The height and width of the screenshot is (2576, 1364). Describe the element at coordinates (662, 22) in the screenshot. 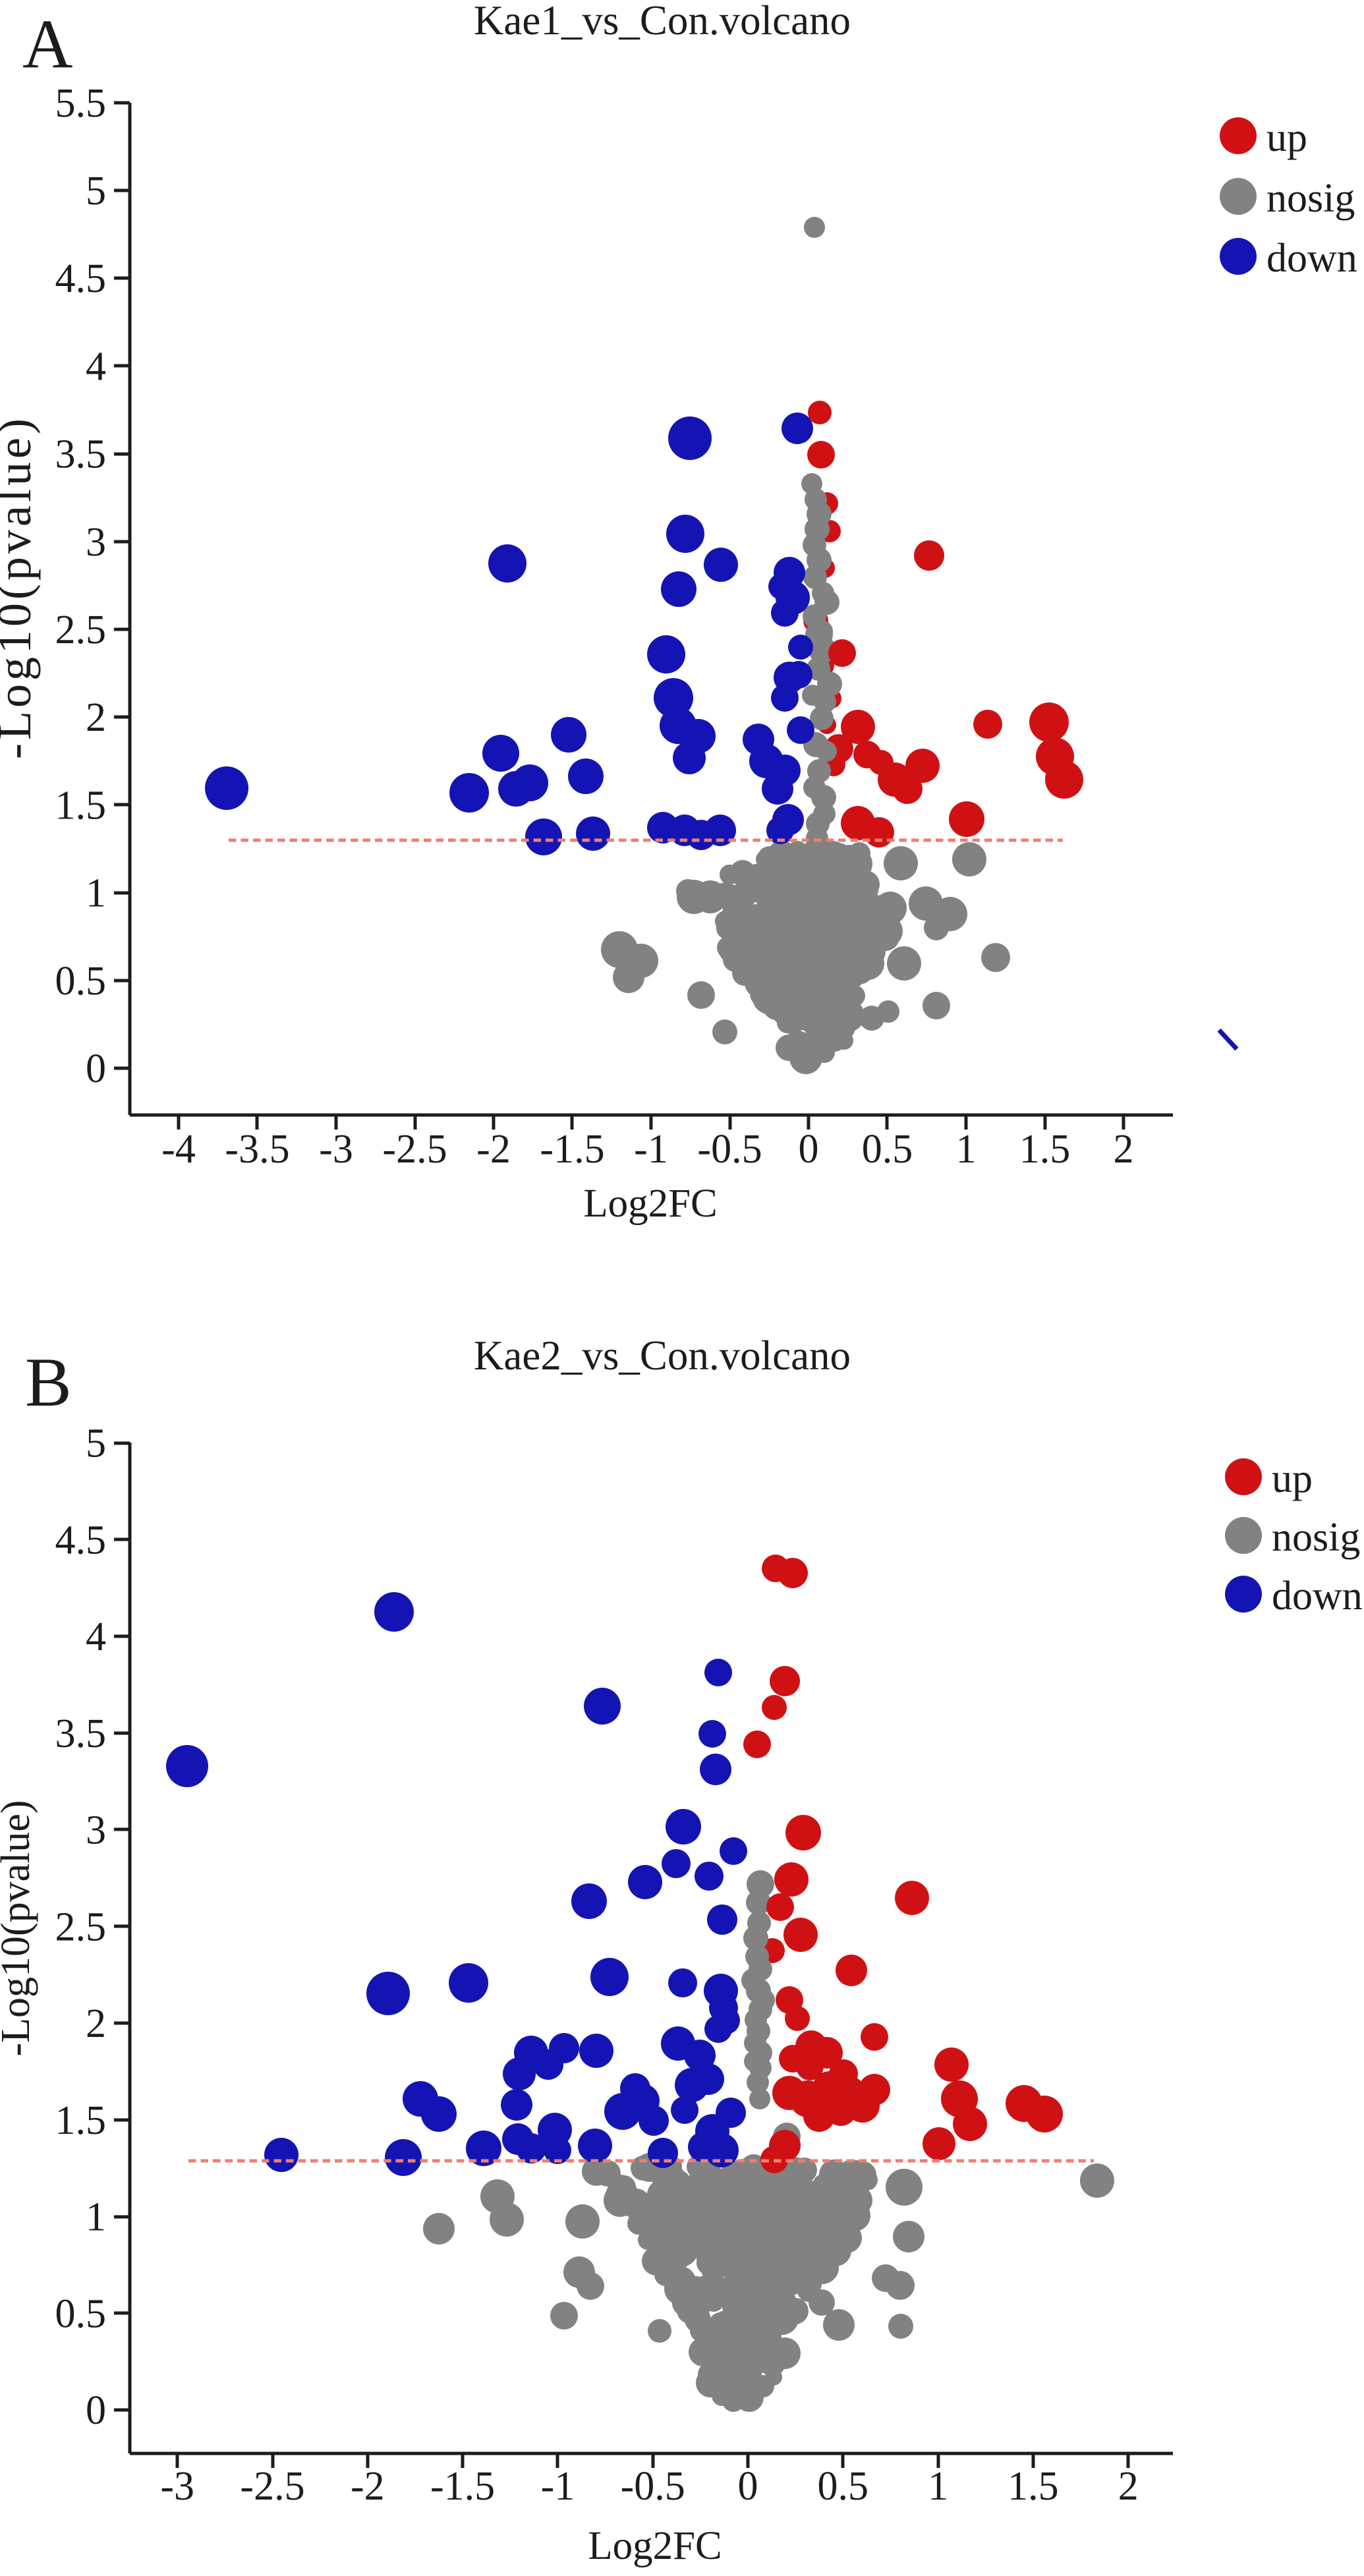

I see `svg-text: Kae1_vs_Con.volcano` at that location.